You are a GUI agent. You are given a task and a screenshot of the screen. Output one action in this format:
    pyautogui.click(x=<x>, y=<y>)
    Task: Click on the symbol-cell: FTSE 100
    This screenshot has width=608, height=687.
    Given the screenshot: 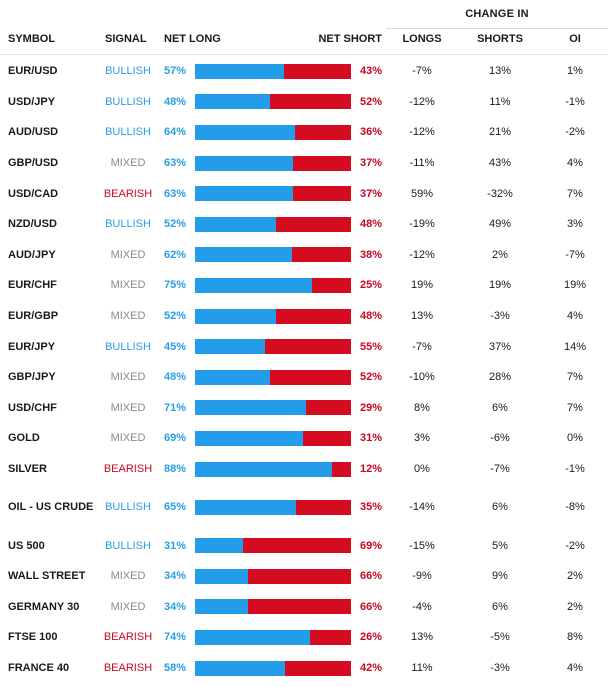 What is the action you would take?
    pyautogui.click(x=33, y=637)
    